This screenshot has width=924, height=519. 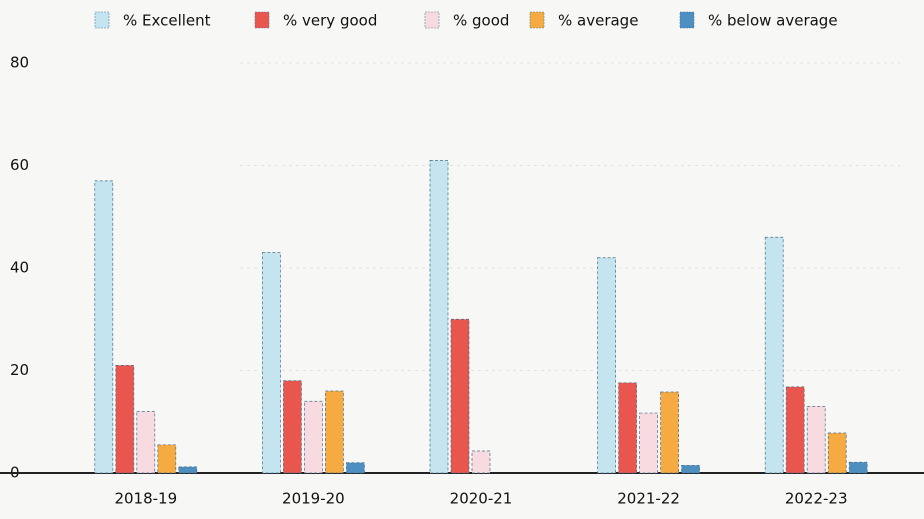 I want to click on x-tick-label: 2020-21, so click(x=481, y=499).